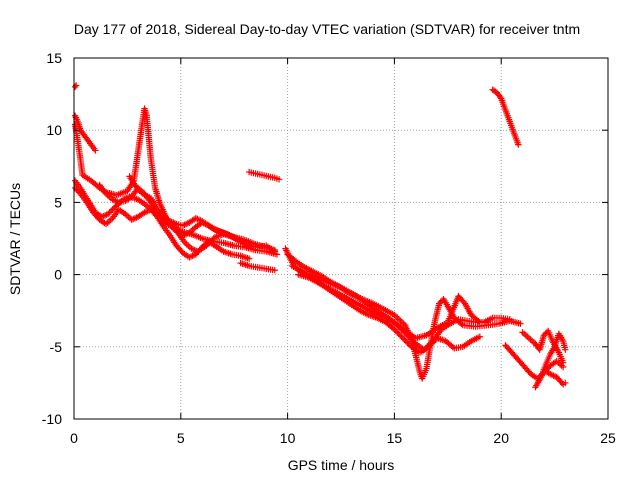 This screenshot has width=640, height=480. Describe the element at coordinates (608, 438) in the screenshot. I see `x-tick-label: 25` at that location.